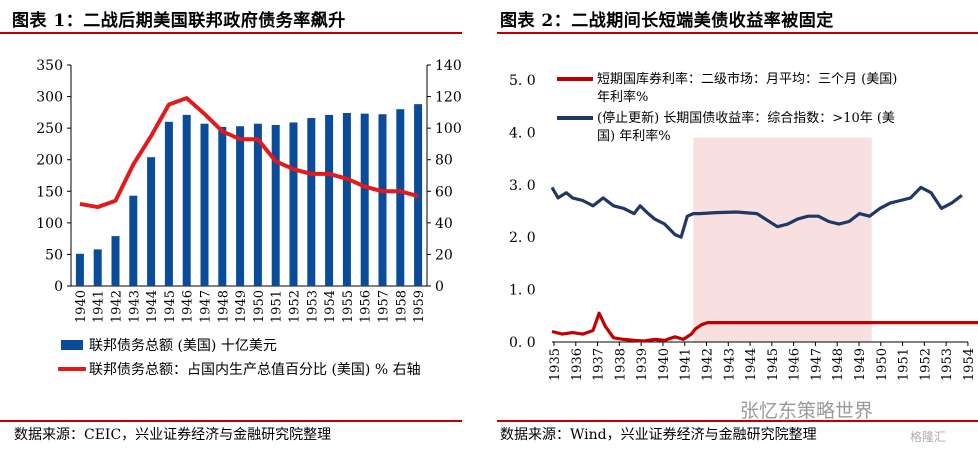 The width and height of the screenshot is (978, 452). I want to click on y-tick-label: 2. 0, so click(522, 238).